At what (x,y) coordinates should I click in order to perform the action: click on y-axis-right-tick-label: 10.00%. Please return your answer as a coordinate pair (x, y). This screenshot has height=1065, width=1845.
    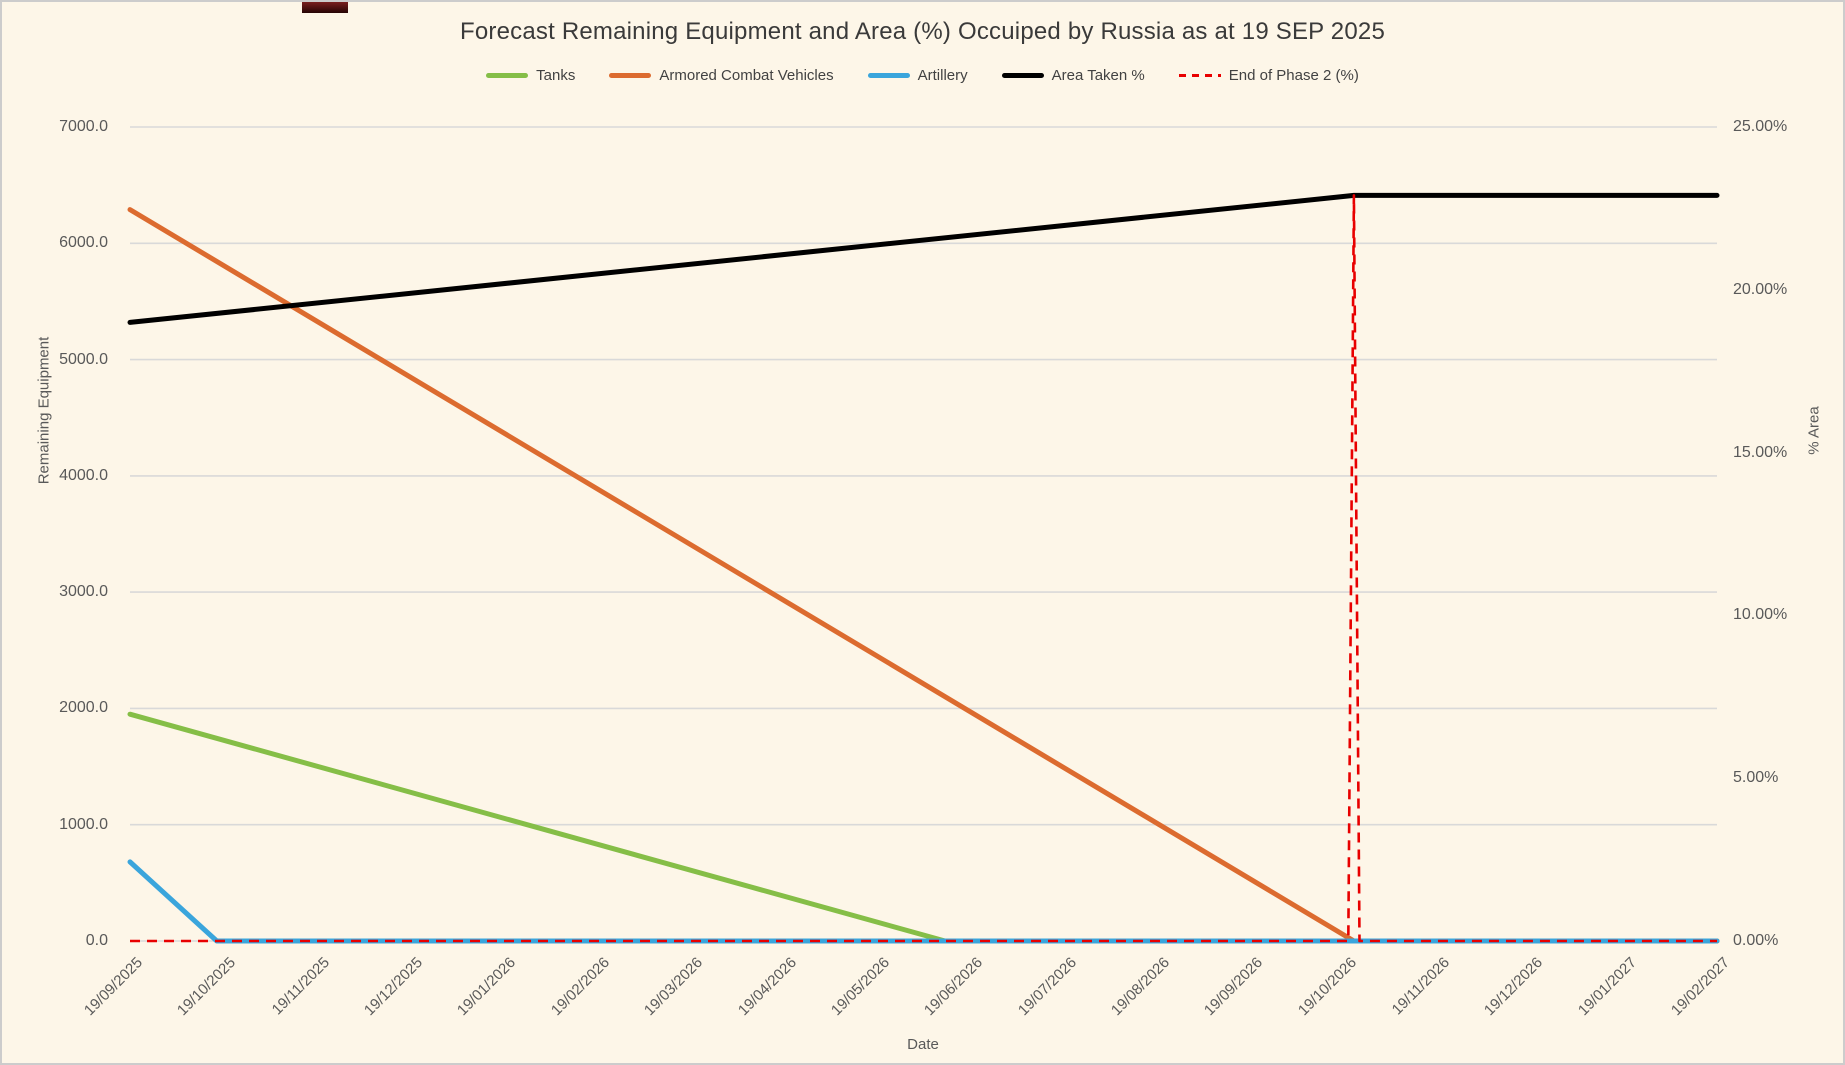
    Looking at the image, I should click on (1760, 615).